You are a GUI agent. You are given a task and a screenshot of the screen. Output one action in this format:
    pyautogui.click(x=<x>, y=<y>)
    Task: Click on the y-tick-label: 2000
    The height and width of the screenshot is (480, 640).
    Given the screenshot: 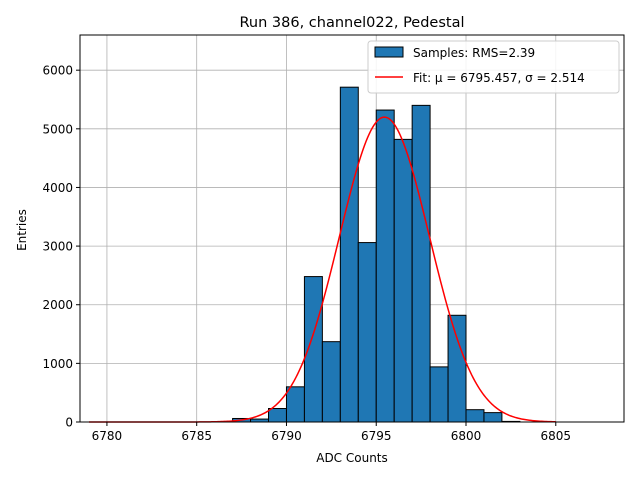 What is the action you would take?
    pyautogui.click(x=57, y=305)
    